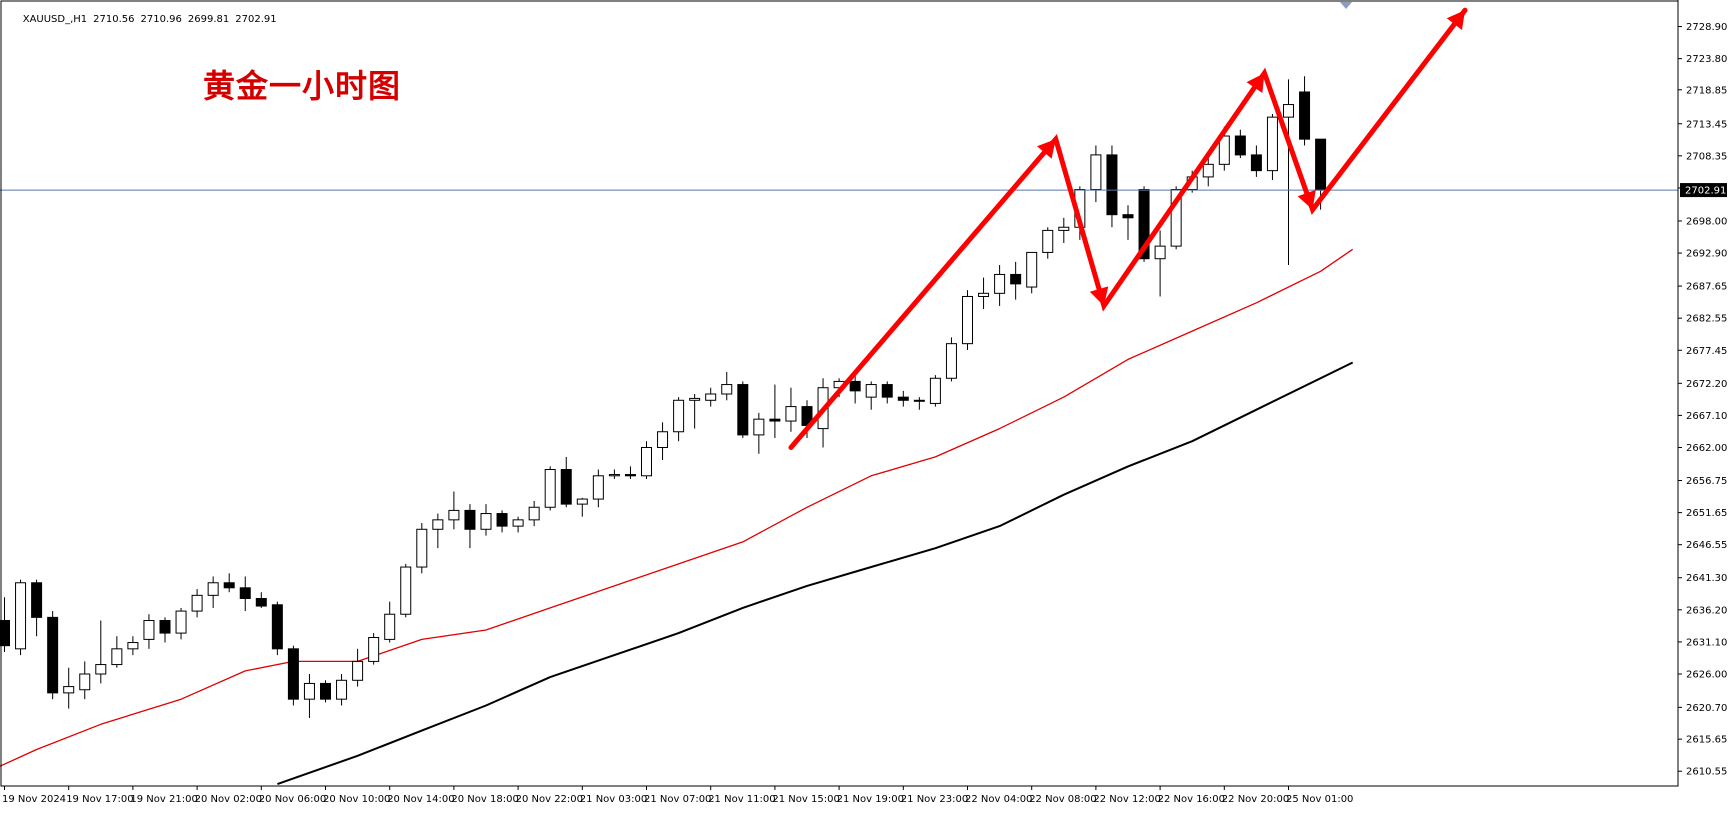  Describe the element at coordinates (1706, 254) in the screenshot. I see `y-tick-label: 2692.90` at that location.